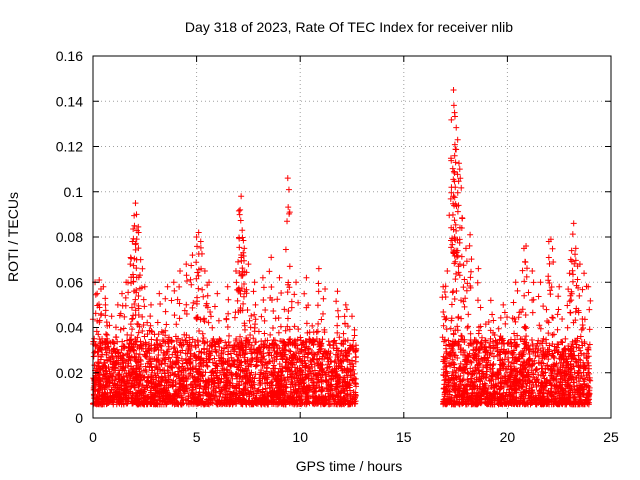 This screenshot has width=640, height=480. I want to click on y-tick-label: 0.08, so click(69, 237).